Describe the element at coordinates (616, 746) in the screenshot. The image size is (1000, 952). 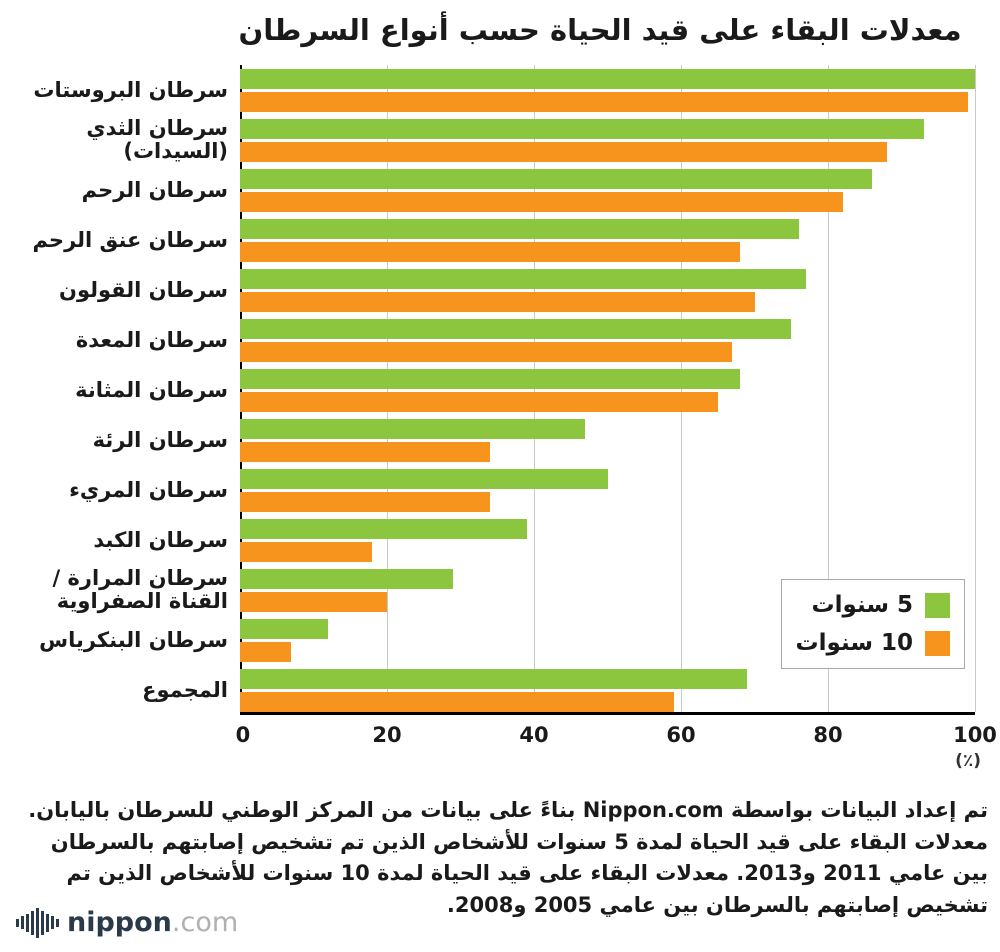
I see `x-axis: (٪) 0 20 40 60 80 100` at that location.